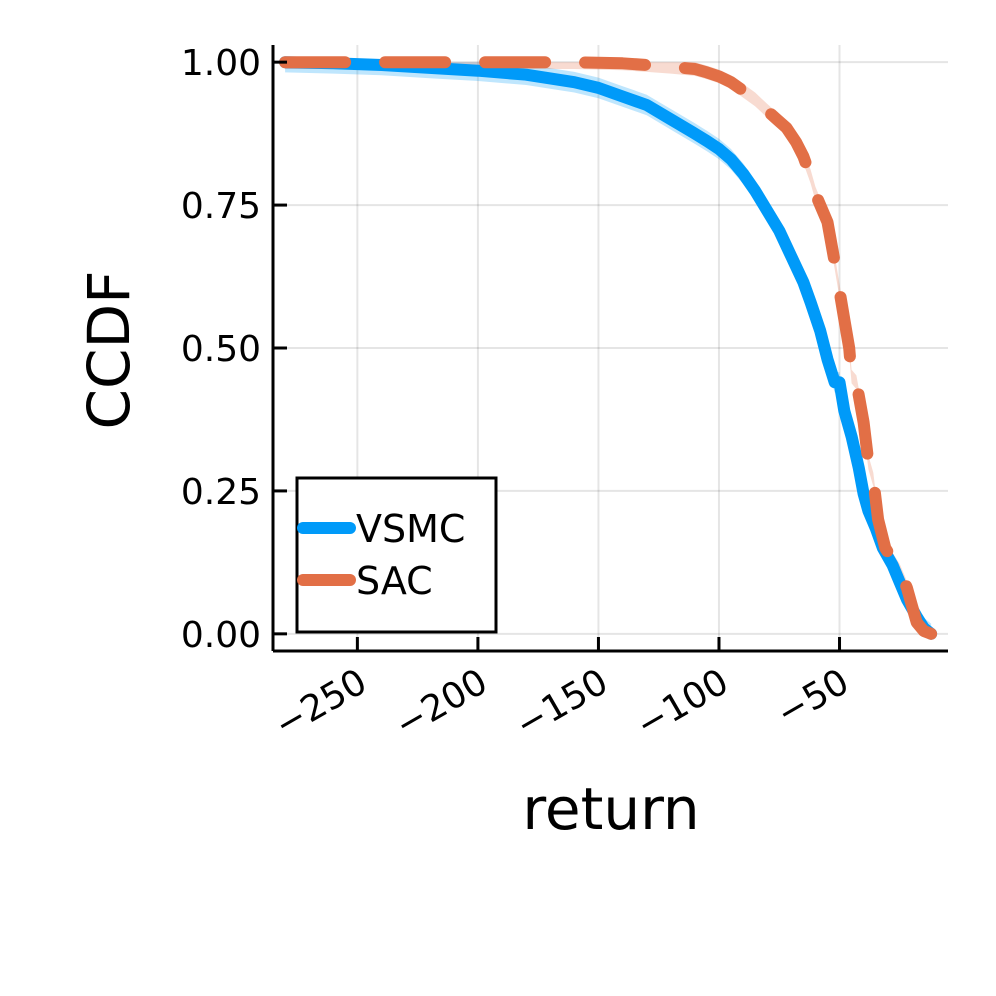 The image size is (996, 996). I want to click on legend-box, so click(396, 555).